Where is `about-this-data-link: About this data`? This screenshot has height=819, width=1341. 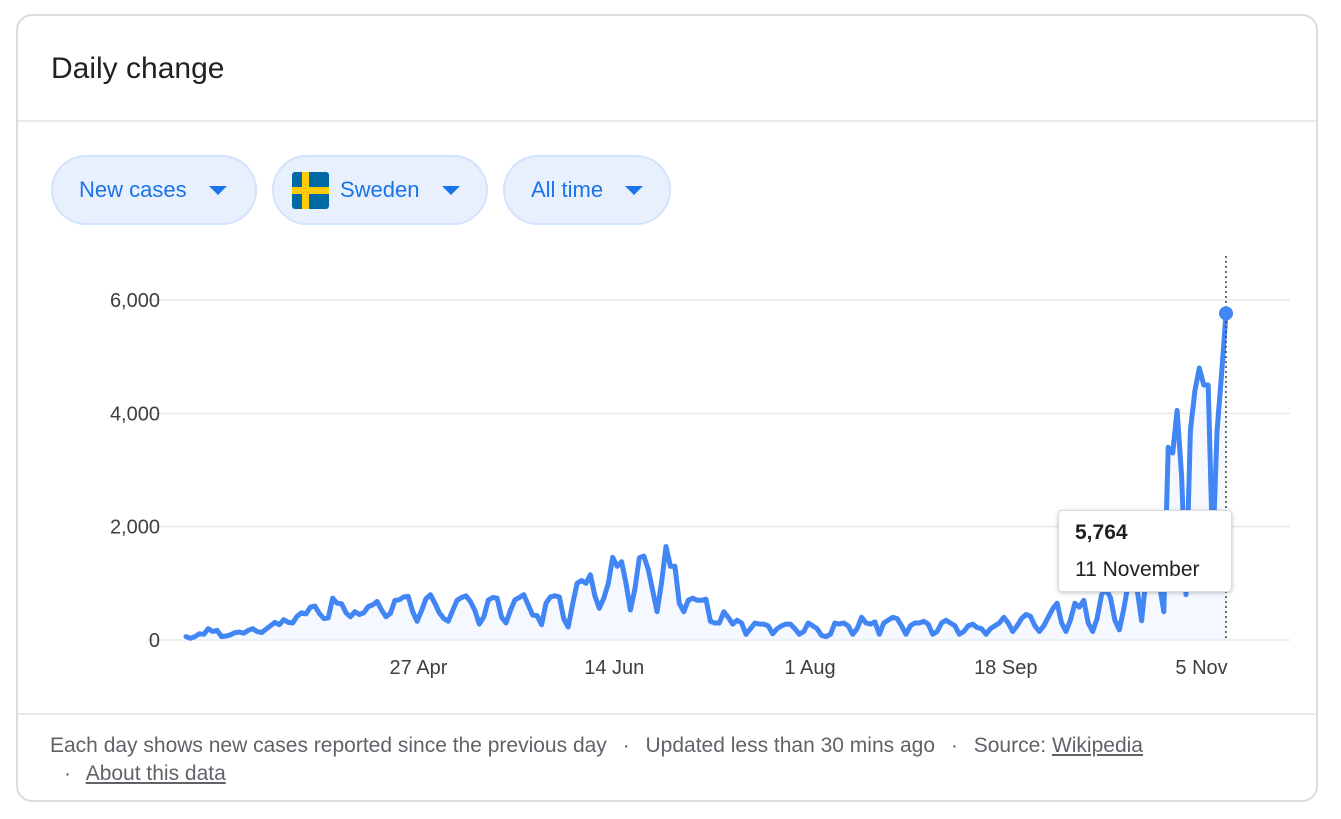 about-this-data-link: About this data is located at coordinates (155, 773).